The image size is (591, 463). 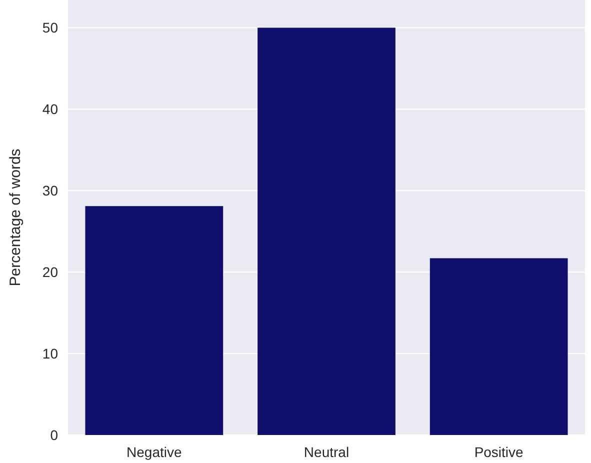 What do you see at coordinates (50, 272) in the screenshot?
I see `y-tick-label: 20` at bounding box center [50, 272].